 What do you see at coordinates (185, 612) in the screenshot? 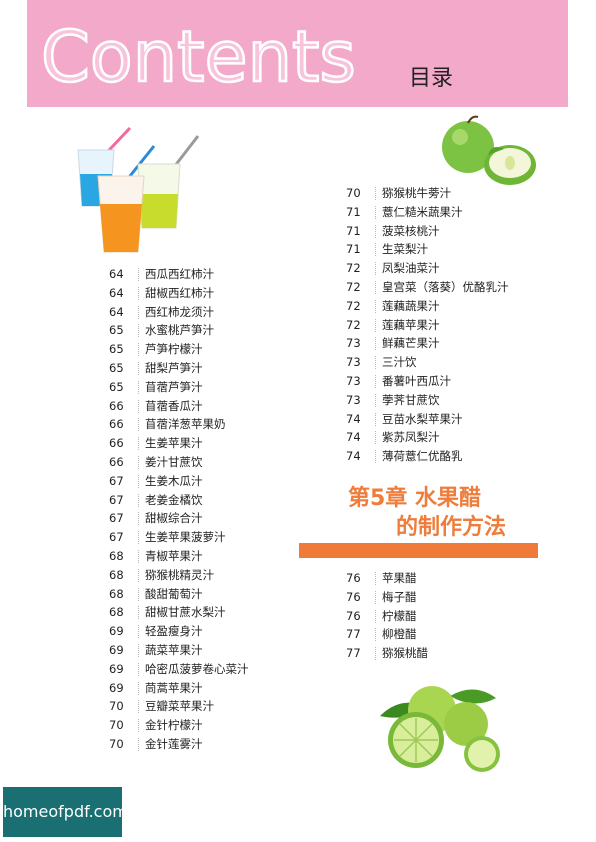
I see `toc-entry-title: 甜椒甘蔗水梨汁` at bounding box center [185, 612].